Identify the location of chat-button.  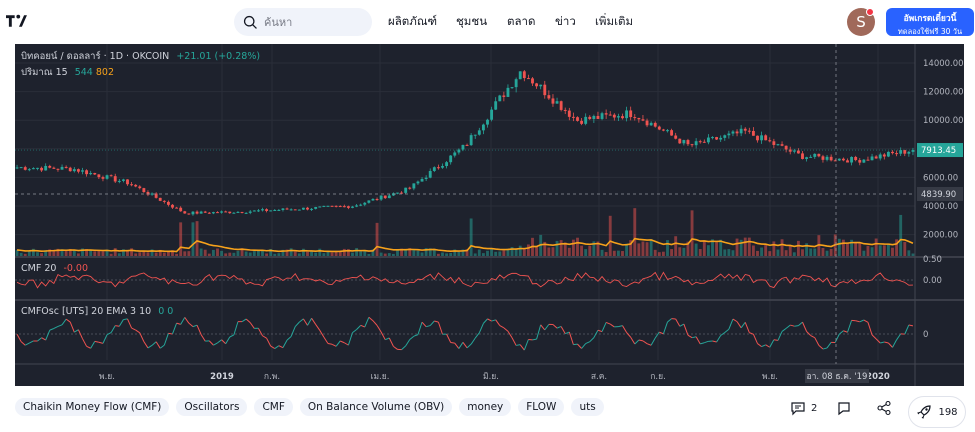
(844, 408).